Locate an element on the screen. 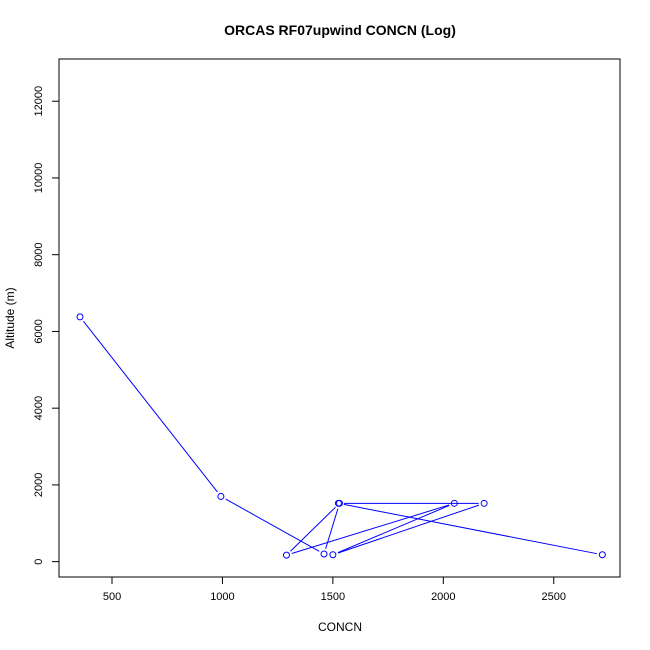  chart-title: ORCAS RF07upwind CONCN (Log) is located at coordinates (340, 30).